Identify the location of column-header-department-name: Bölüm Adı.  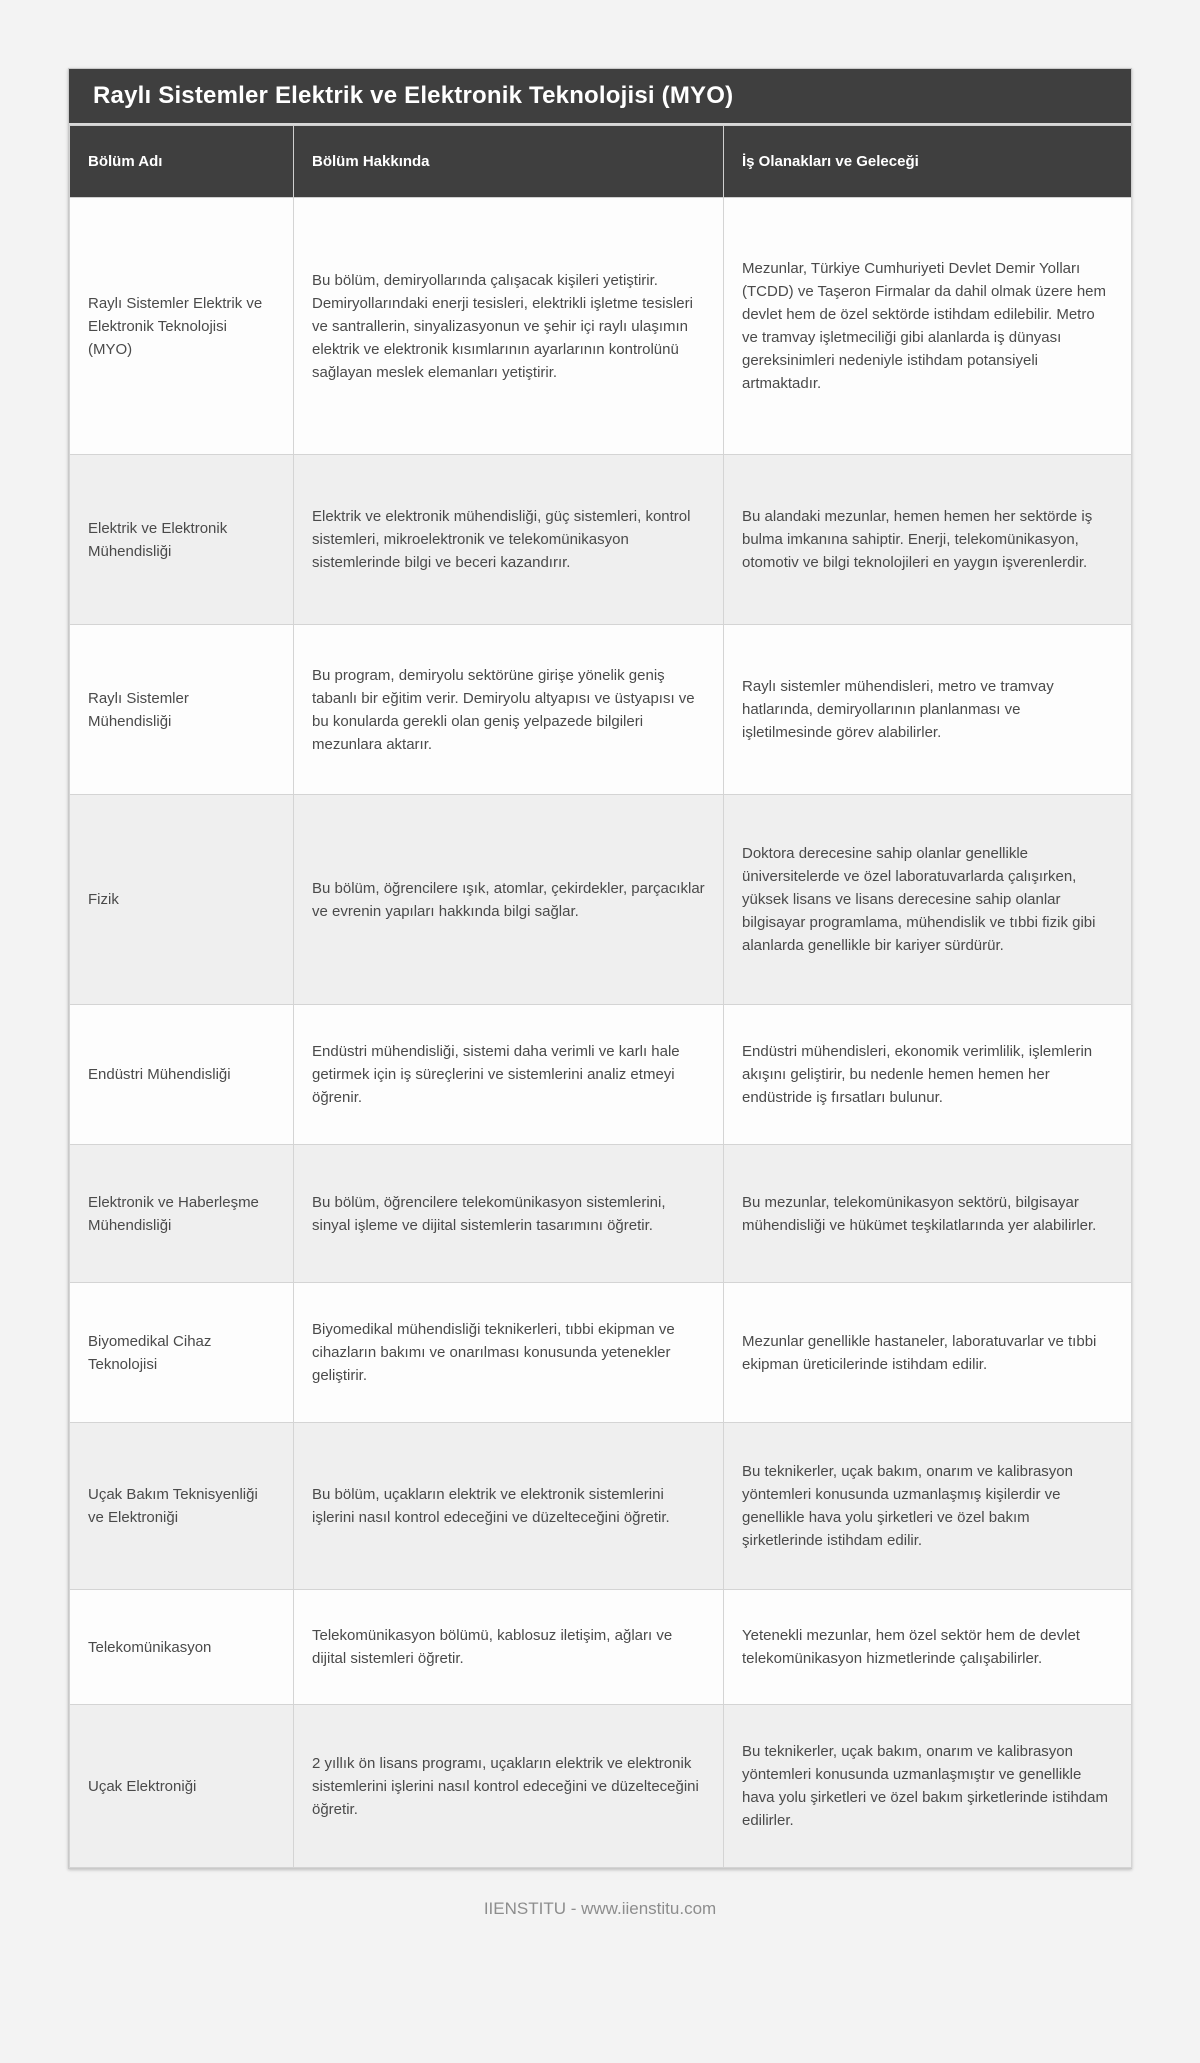
(181, 161).